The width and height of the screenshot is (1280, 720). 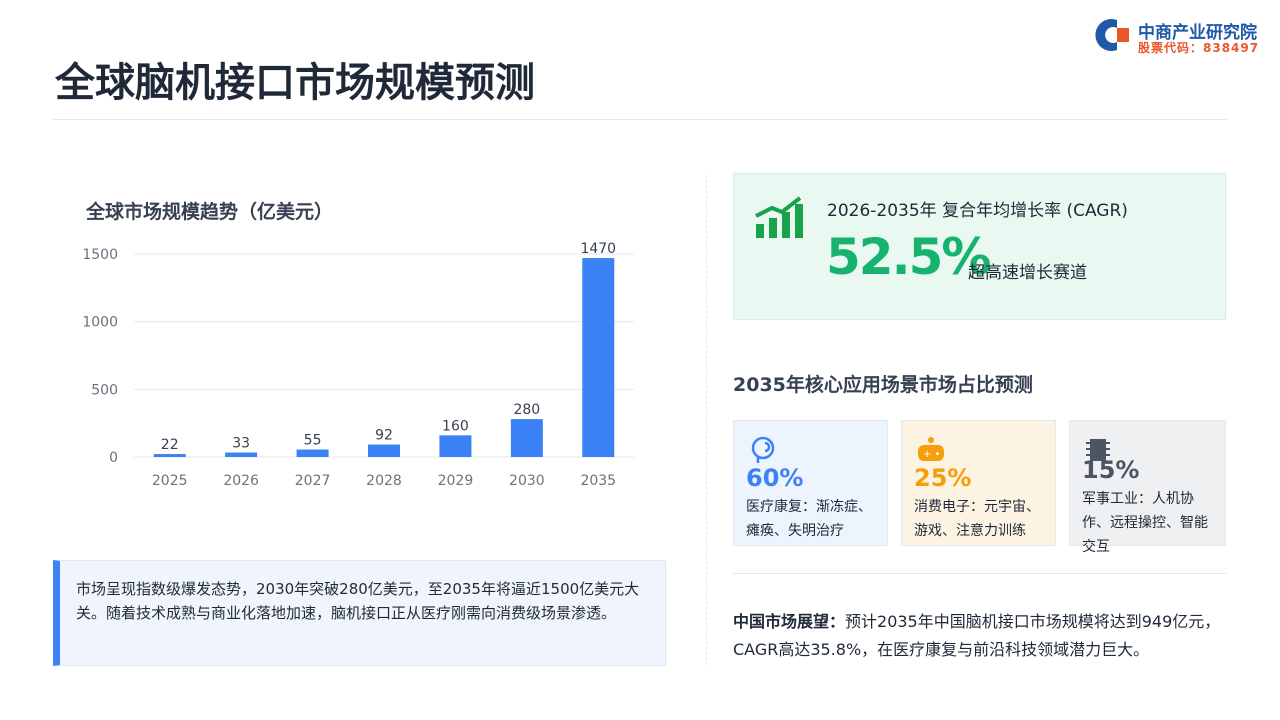 What do you see at coordinates (1197, 33) in the screenshot?
I see `logo-name: 中商产业研究院` at bounding box center [1197, 33].